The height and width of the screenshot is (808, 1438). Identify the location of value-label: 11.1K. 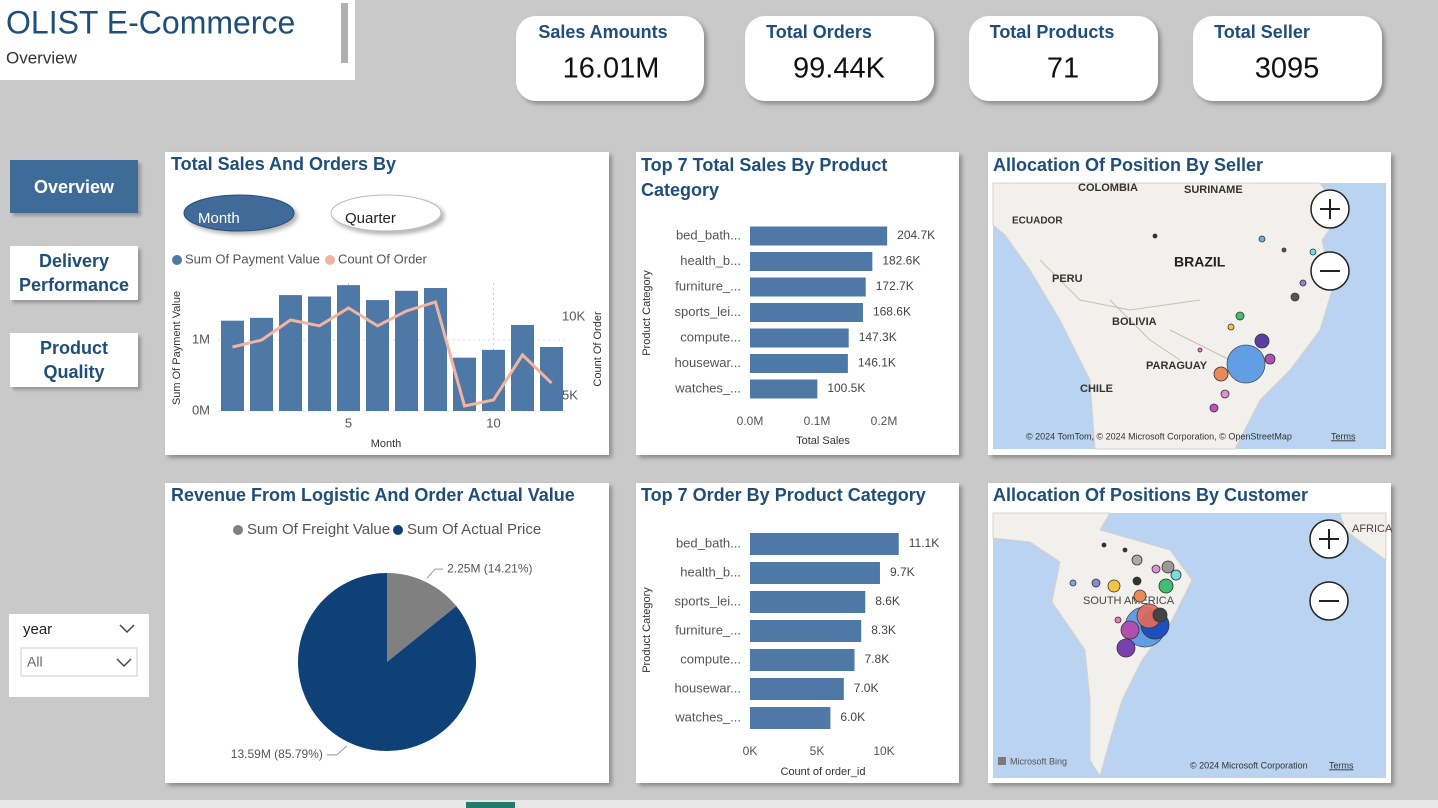
(924, 543).